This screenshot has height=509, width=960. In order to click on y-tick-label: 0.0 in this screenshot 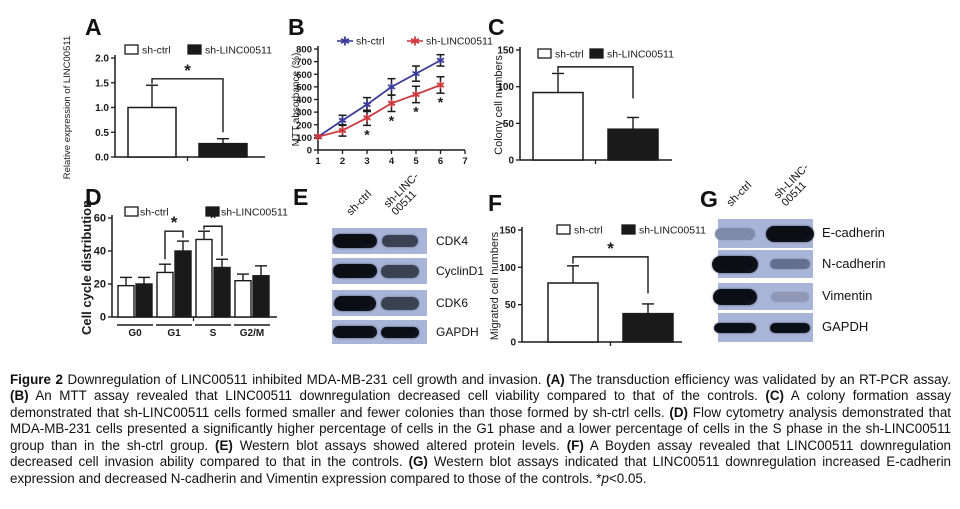, I will do `click(102, 158)`.